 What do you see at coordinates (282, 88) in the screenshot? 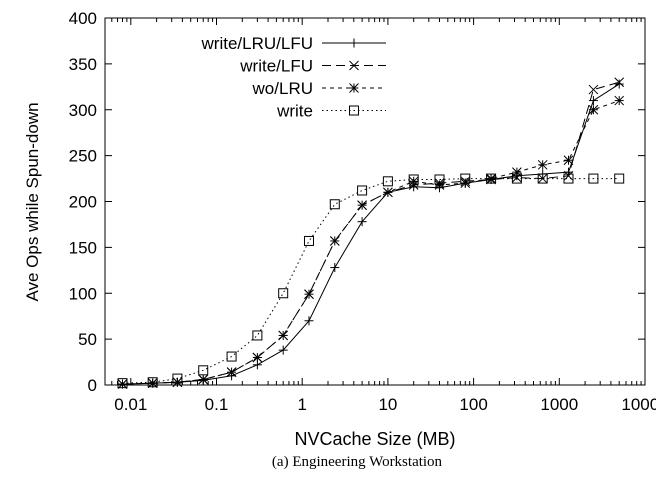
I see `legend-label: wo/LRU` at bounding box center [282, 88].